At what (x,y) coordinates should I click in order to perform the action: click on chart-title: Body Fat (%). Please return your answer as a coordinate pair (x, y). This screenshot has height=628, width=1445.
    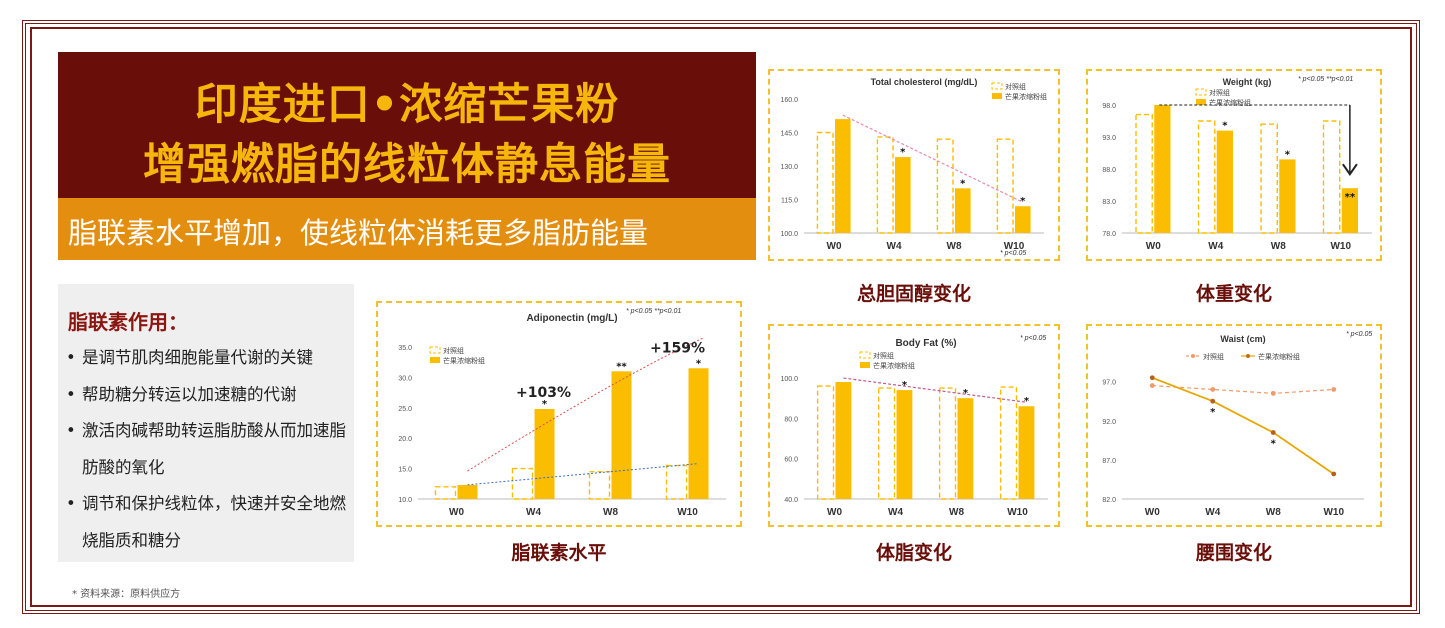
    Looking at the image, I should click on (925, 343).